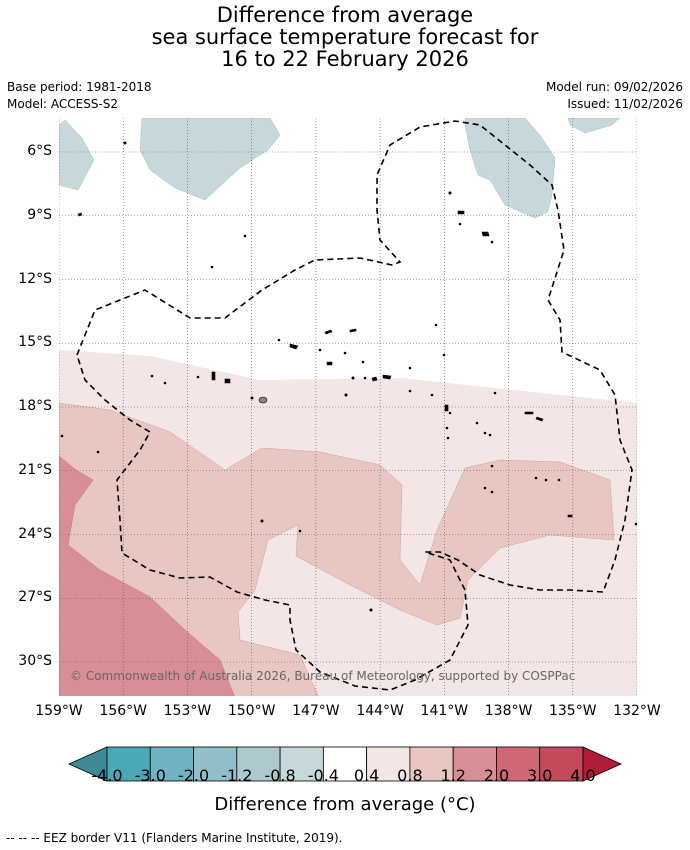 The width and height of the screenshot is (690, 850). I want to click on latitude-tick-label: 15°S, so click(35, 342).